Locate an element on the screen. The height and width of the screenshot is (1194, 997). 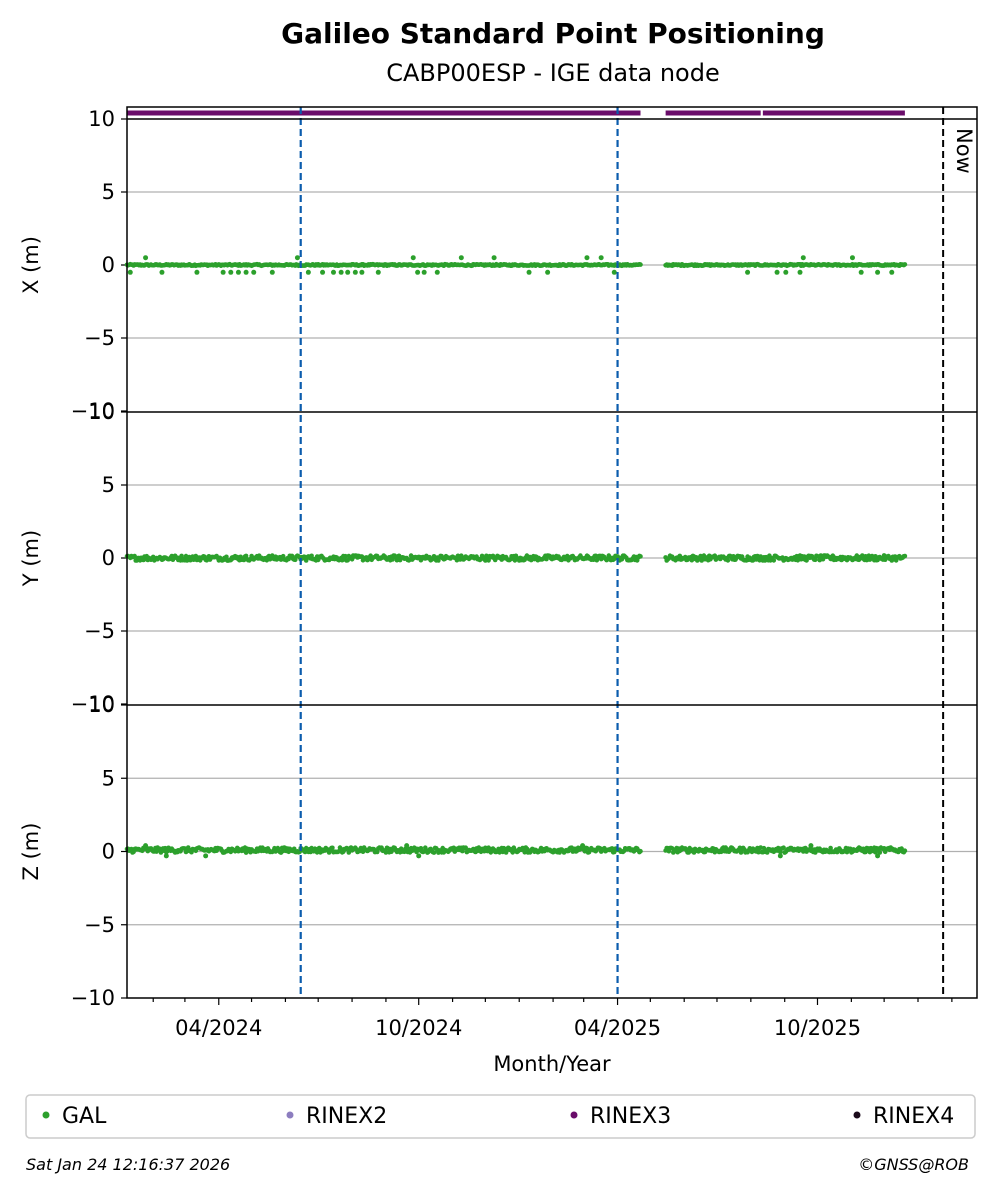
legend-label-rinex3: RINEX3 is located at coordinates (630, 1116).